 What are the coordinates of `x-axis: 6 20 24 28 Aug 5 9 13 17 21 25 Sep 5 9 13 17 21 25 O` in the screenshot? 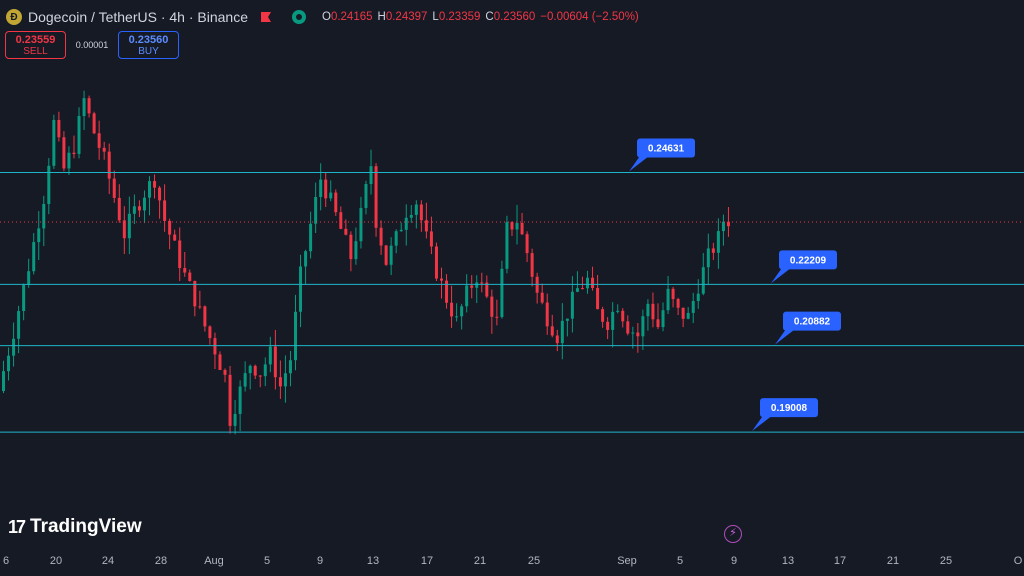 It's located at (513, 561).